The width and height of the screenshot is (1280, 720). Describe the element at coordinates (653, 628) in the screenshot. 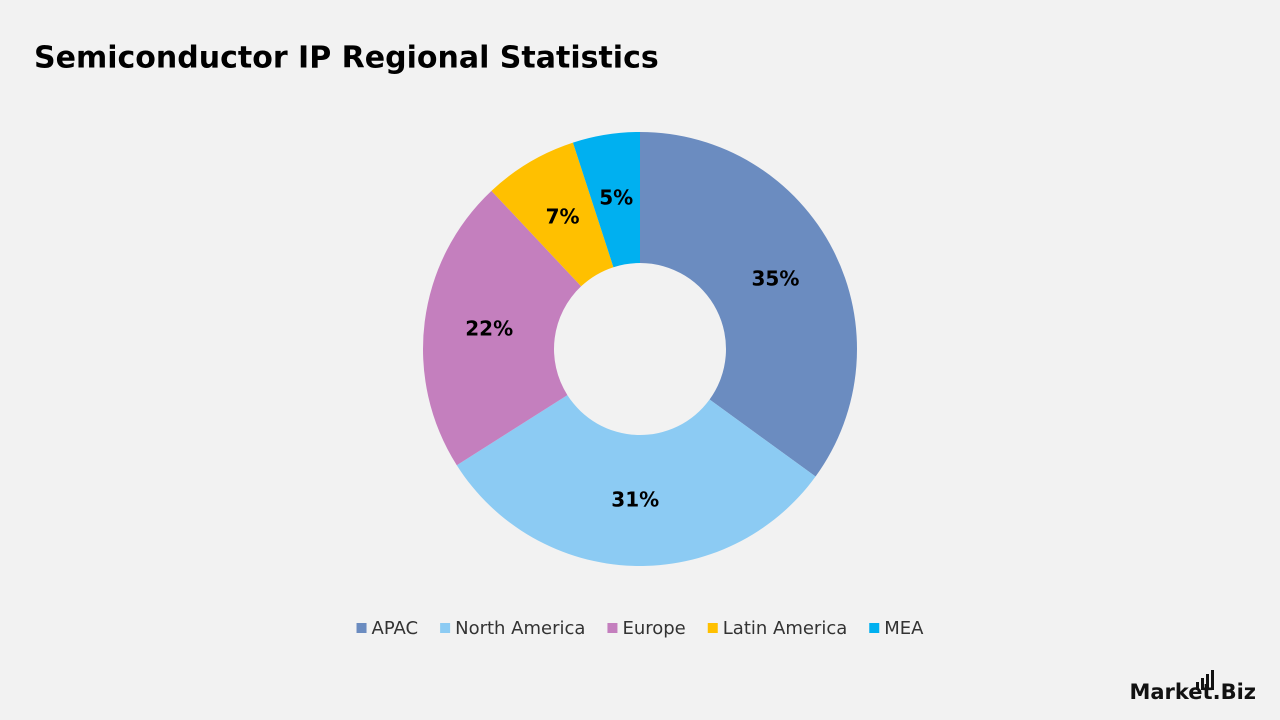

I see `legend-label: Europe` at that location.